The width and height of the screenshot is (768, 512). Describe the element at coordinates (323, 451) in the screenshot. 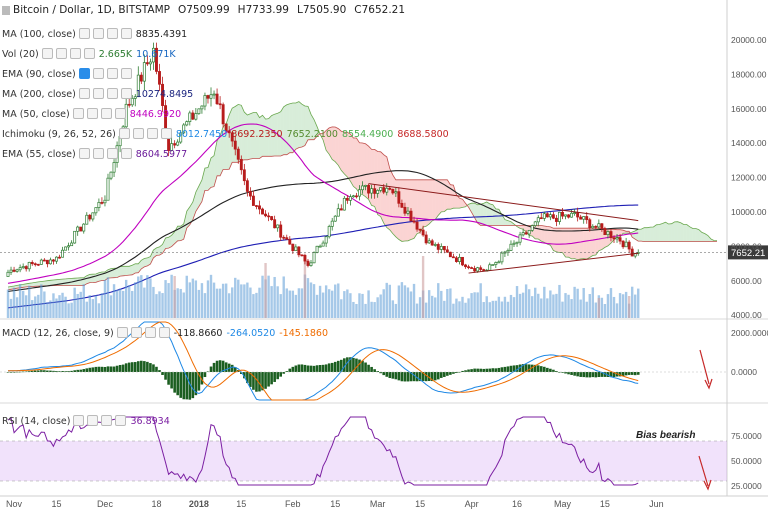

I see `rsi-line` at that location.